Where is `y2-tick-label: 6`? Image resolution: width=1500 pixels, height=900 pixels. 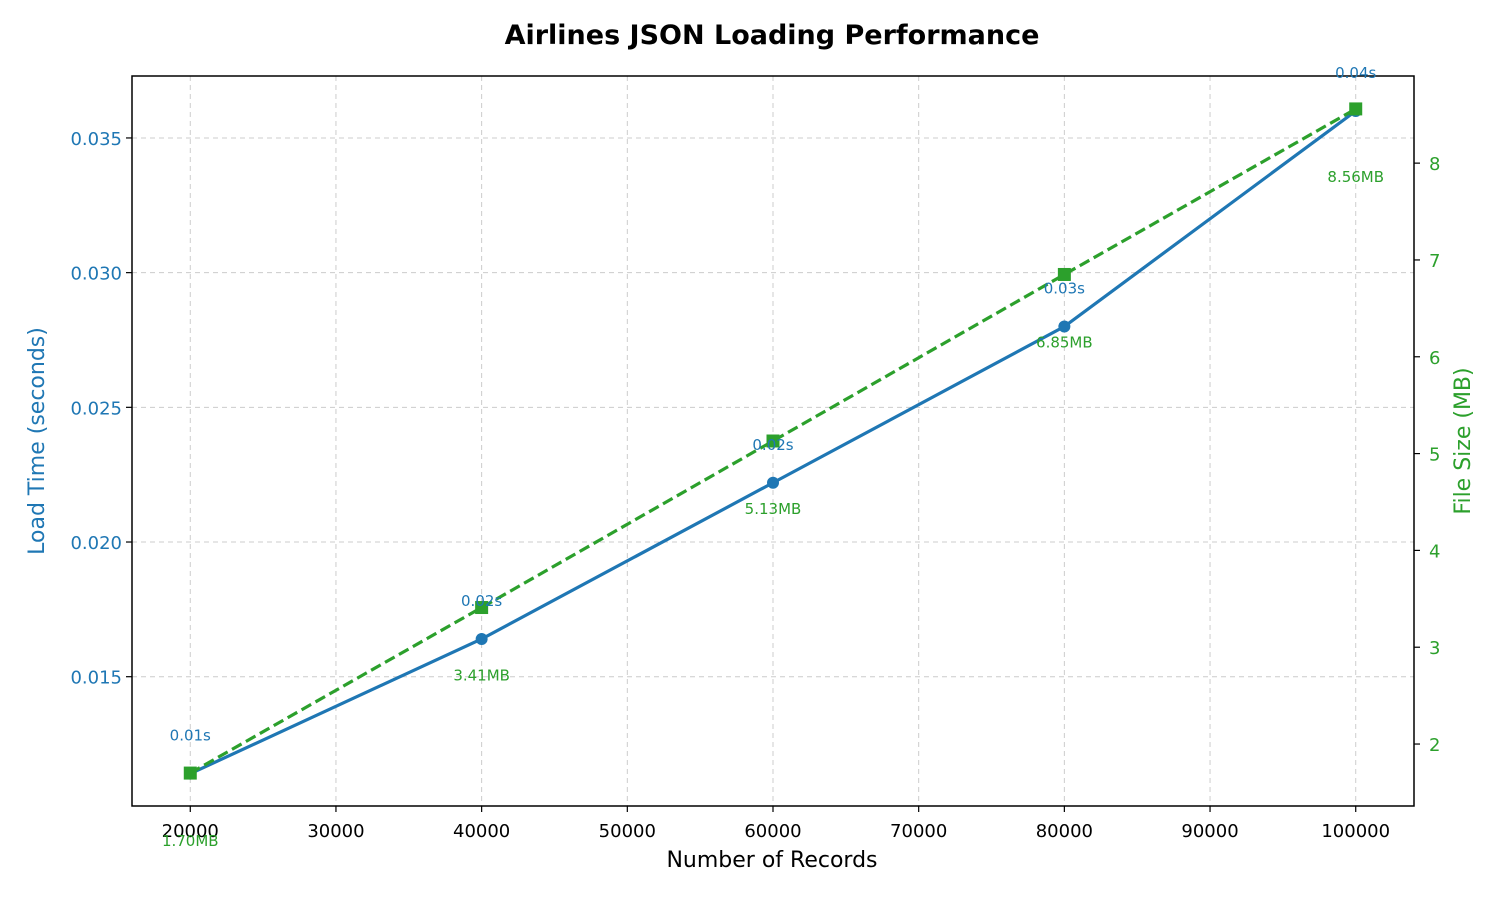
y2-tick-label: 6 is located at coordinates (1434, 358).